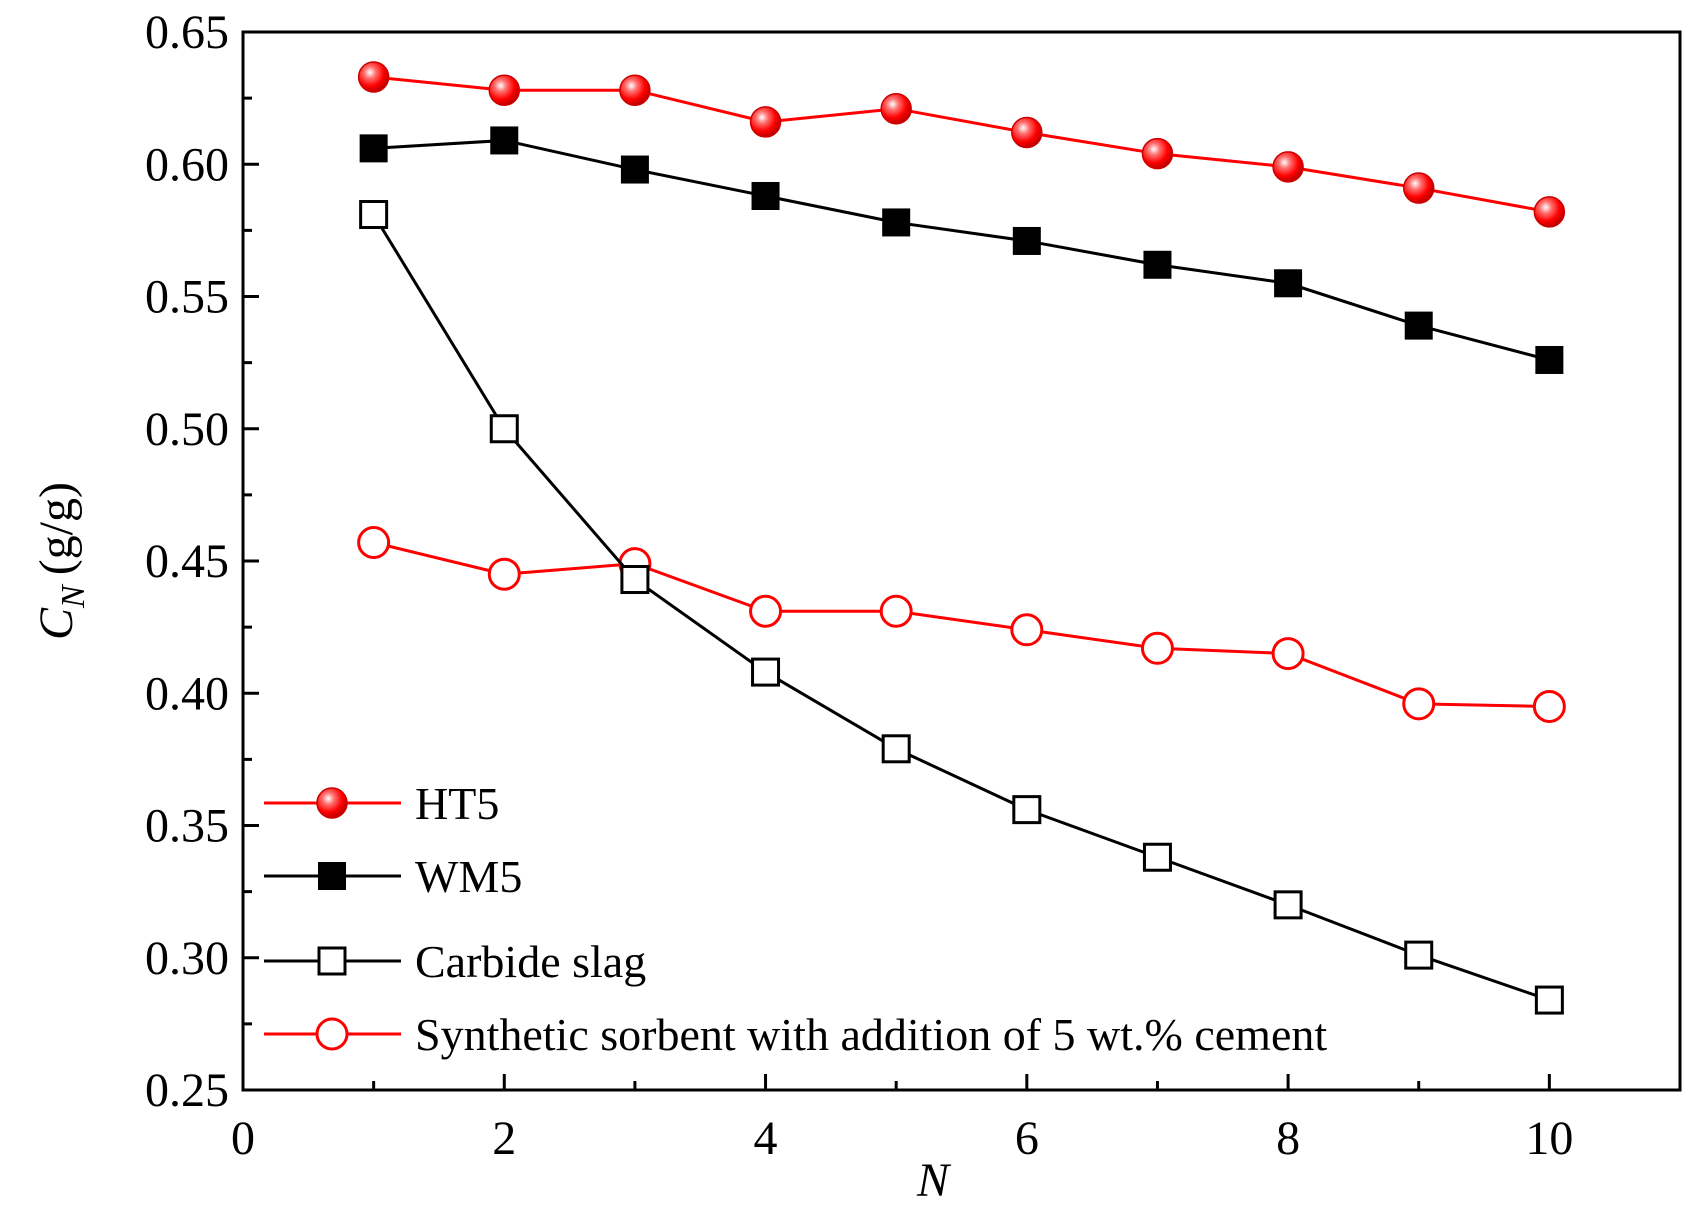  What do you see at coordinates (956, 1119) in the screenshot?
I see `x-axis-ticks: 0 2 4 6 8 10` at bounding box center [956, 1119].